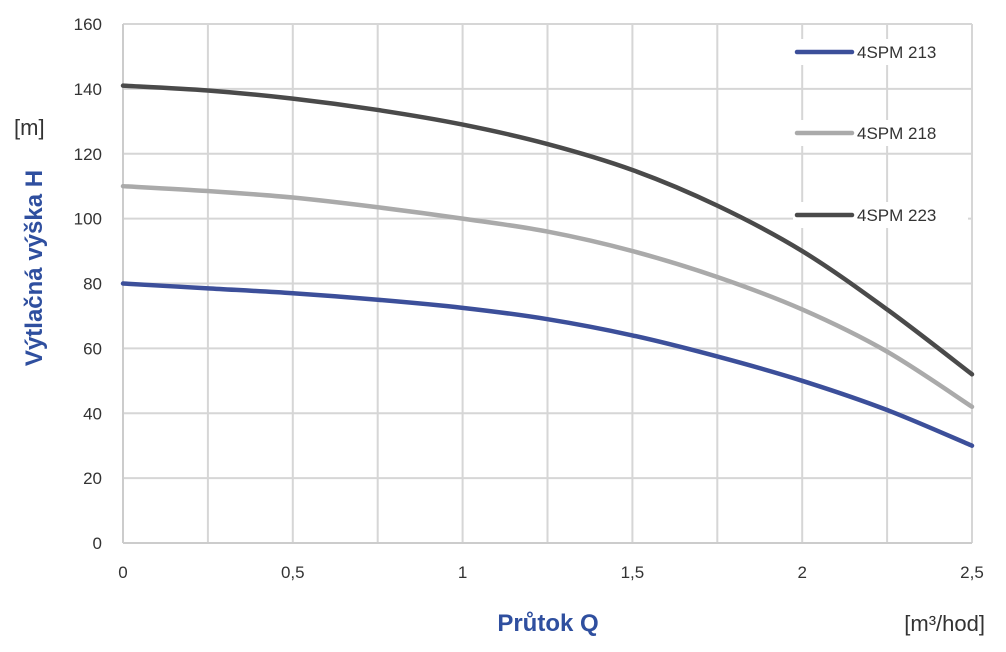 Image resolution: width=1006 pixels, height=652 pixels. Describe the element at coordinates (88, 24) in the screenshot. I see `y-tick-label: 160` at that location.